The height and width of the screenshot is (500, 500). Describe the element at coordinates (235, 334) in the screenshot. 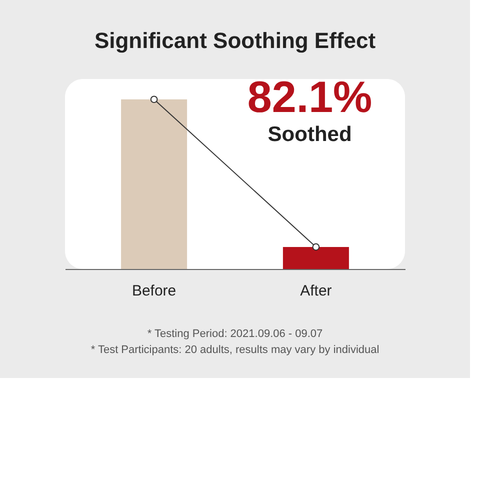

I see `text: * Testing Period: 2021.09.06 - 09.07` at that location.